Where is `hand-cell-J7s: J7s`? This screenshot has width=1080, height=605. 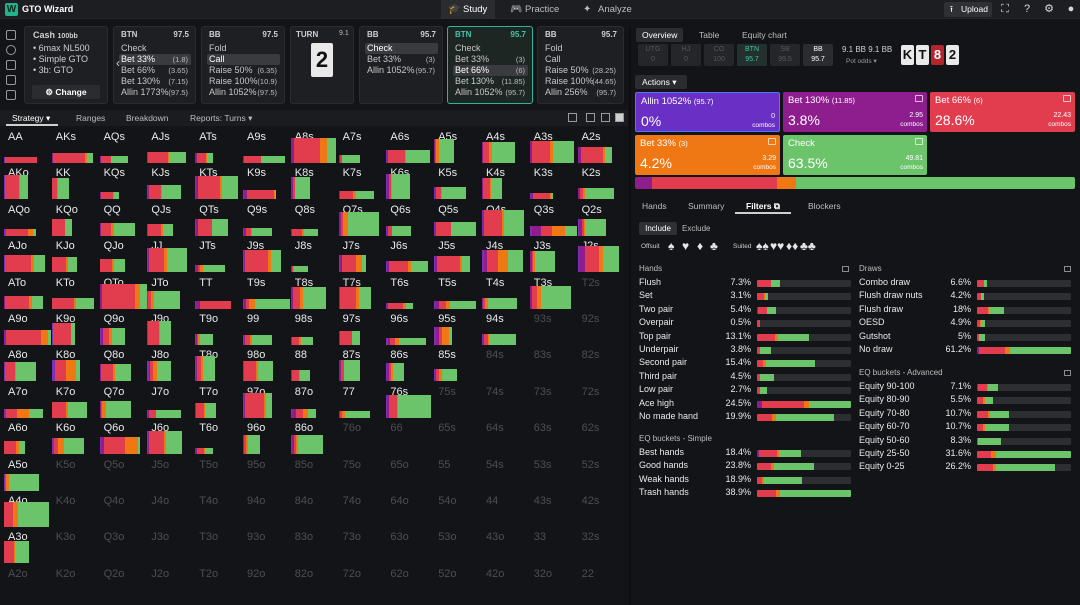 hand-cell-J7s: J7s is located at coordinates (362, 255).